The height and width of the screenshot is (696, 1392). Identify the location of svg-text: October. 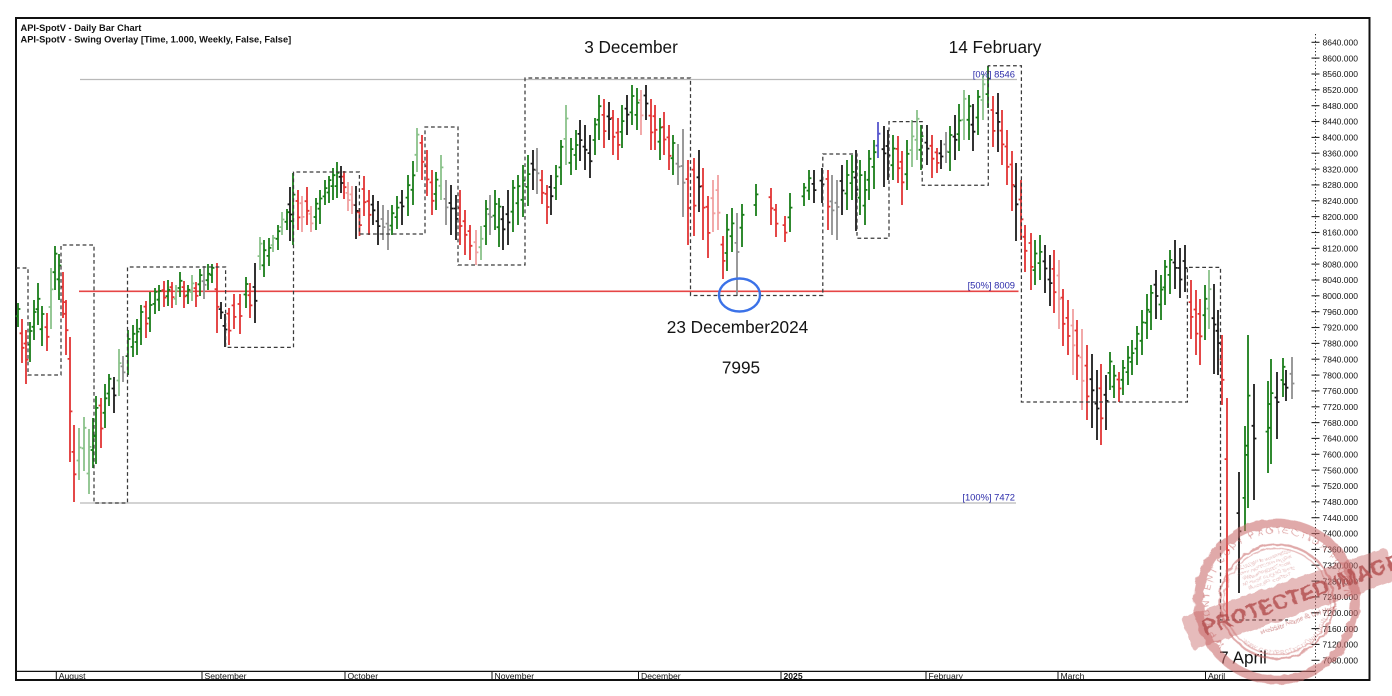
(363, 676).